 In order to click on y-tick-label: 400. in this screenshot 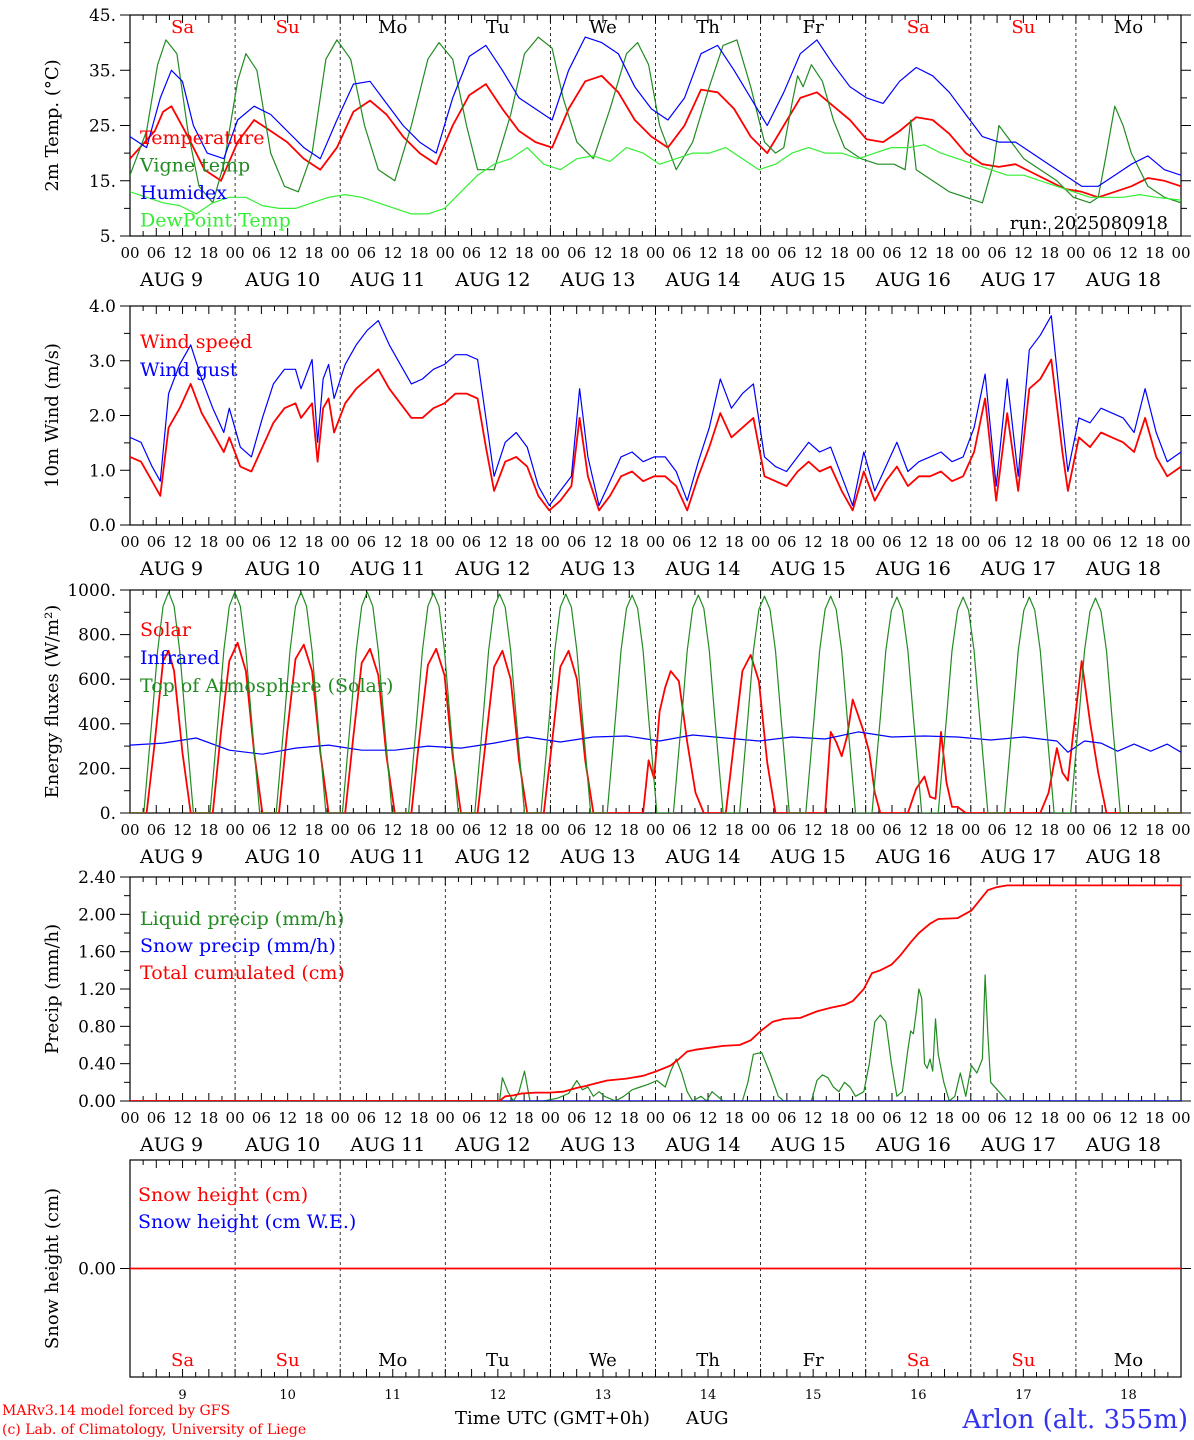, I will do `click(97, 725)`.